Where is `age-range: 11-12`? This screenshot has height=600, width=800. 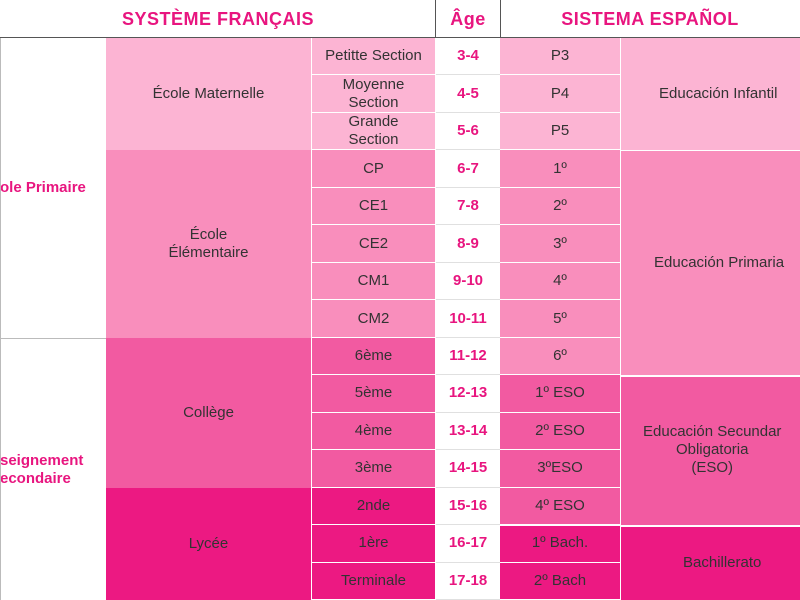 age-range: 11-12 is located at coordinates (468, 356).